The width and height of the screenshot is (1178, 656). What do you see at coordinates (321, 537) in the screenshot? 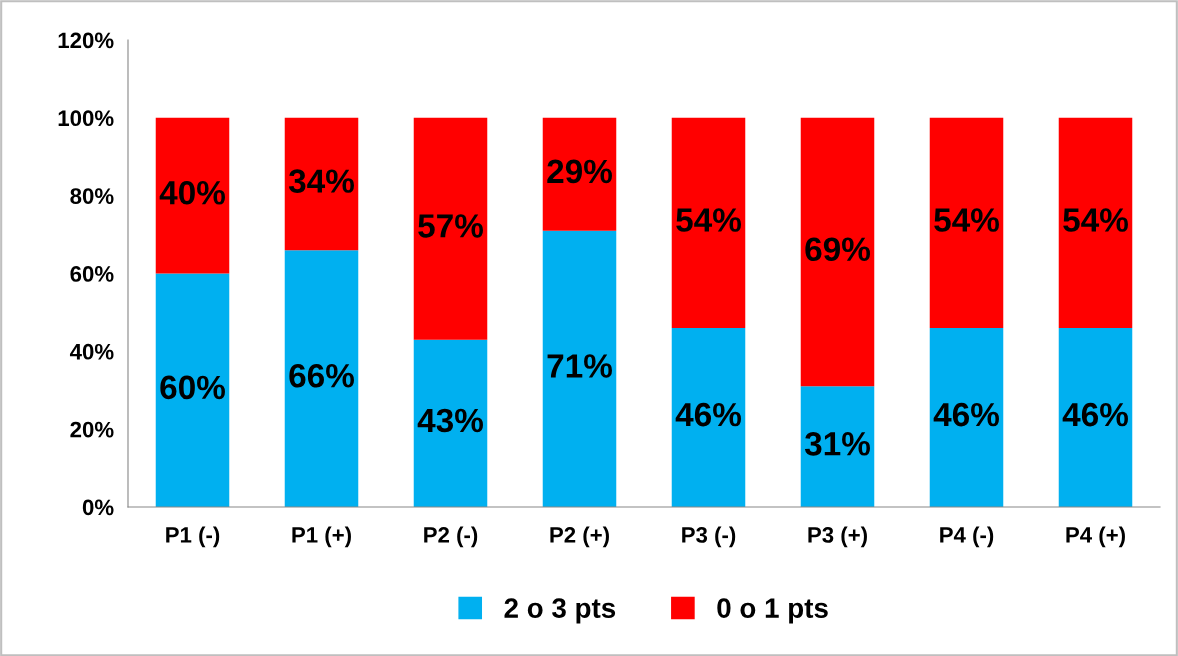
I see `x-tick-label: P1 (+)` at bounding box center [321, 537].